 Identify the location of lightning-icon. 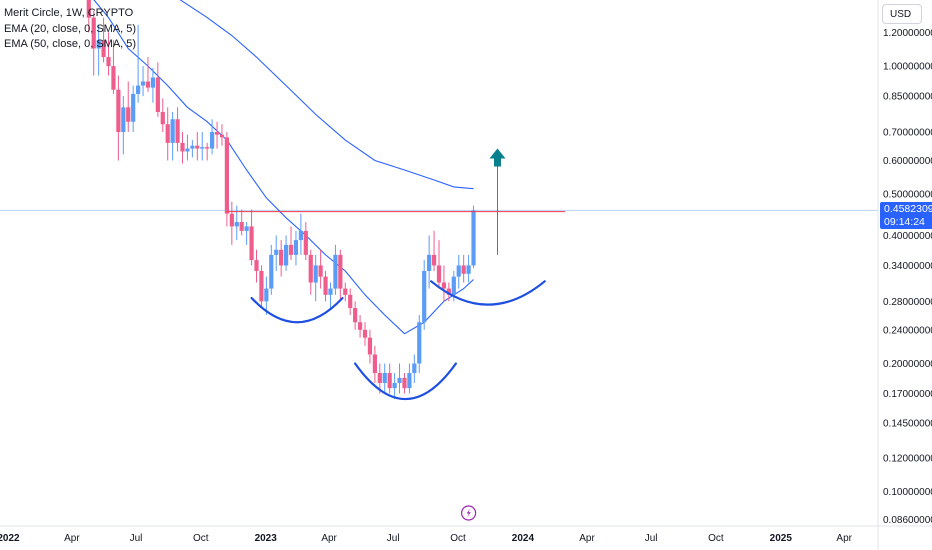
(468, 513).